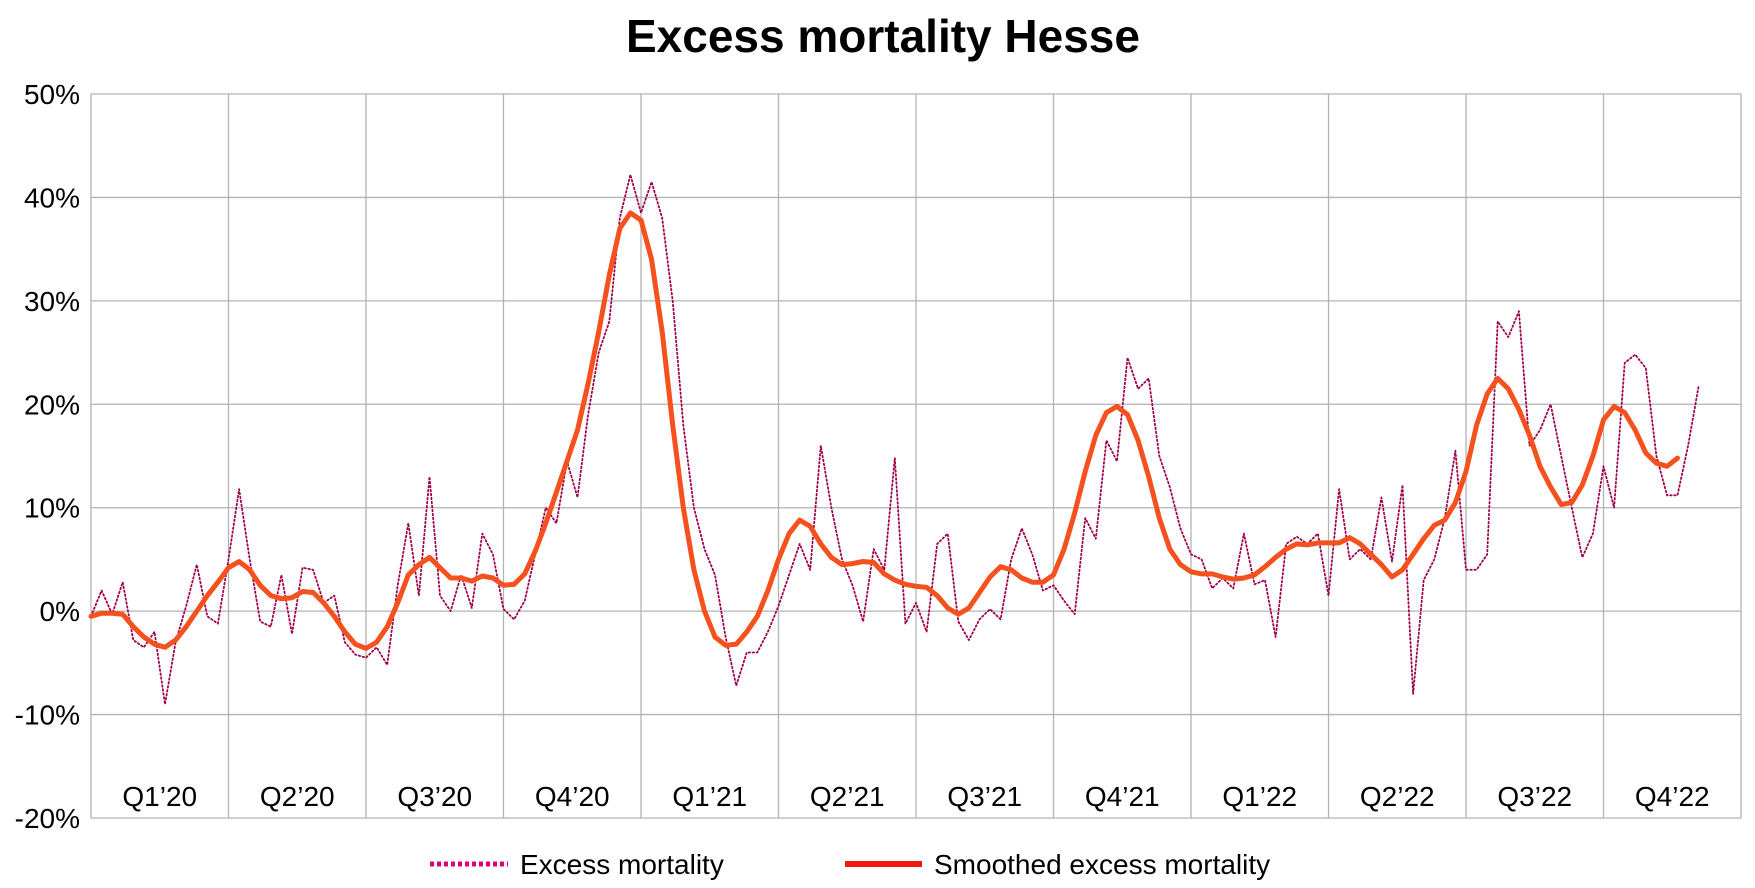  What do you see at coordinates (1534, 796) in the screenshot?
I see `x-tick-label: Q3’22` at bounding box center [1534, 796].